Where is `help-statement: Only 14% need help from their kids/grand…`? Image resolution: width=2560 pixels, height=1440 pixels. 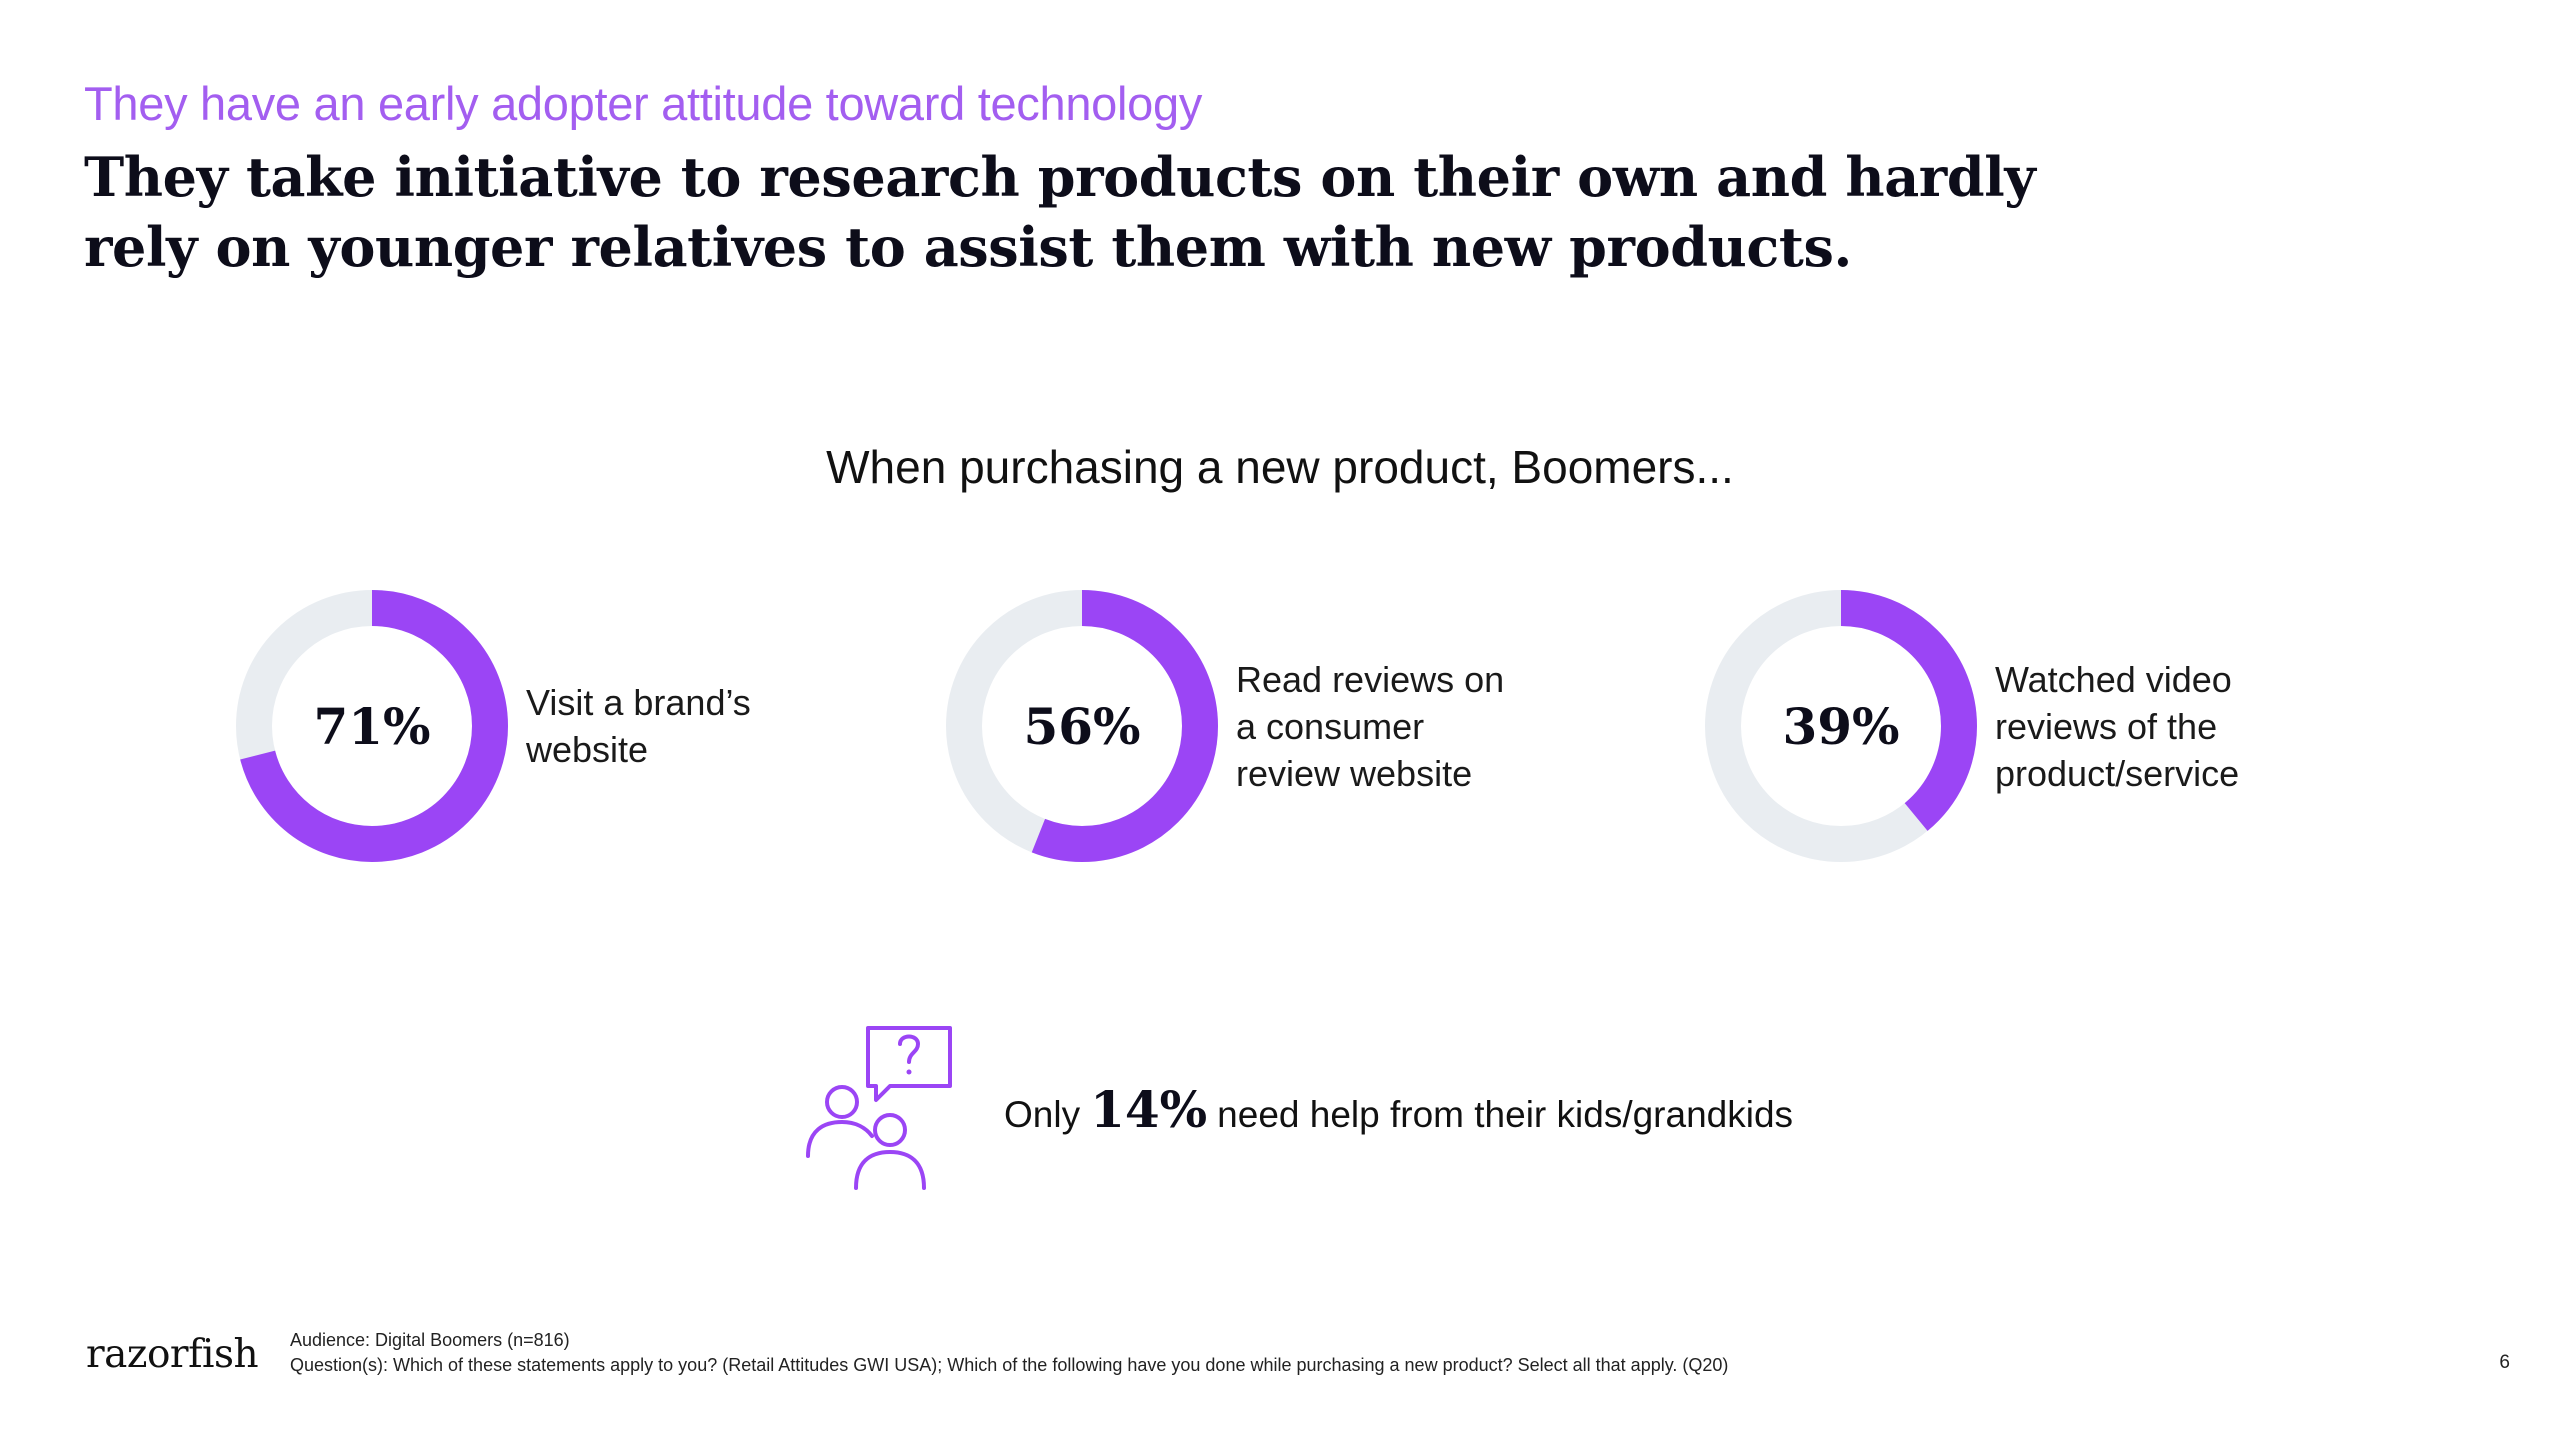
help-statement: Only 14% need help from their kids/grand… is located at coordinates (1398, 1115).